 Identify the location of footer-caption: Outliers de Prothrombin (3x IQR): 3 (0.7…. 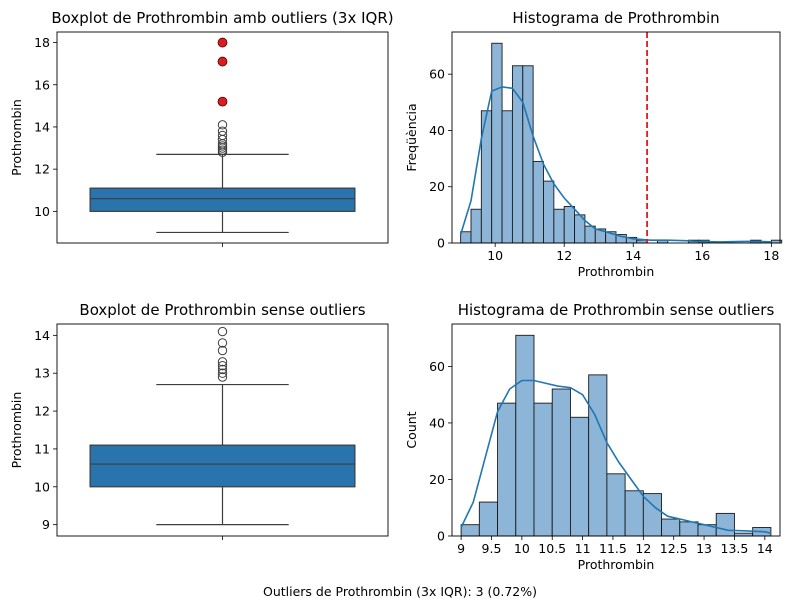
(400, 591).